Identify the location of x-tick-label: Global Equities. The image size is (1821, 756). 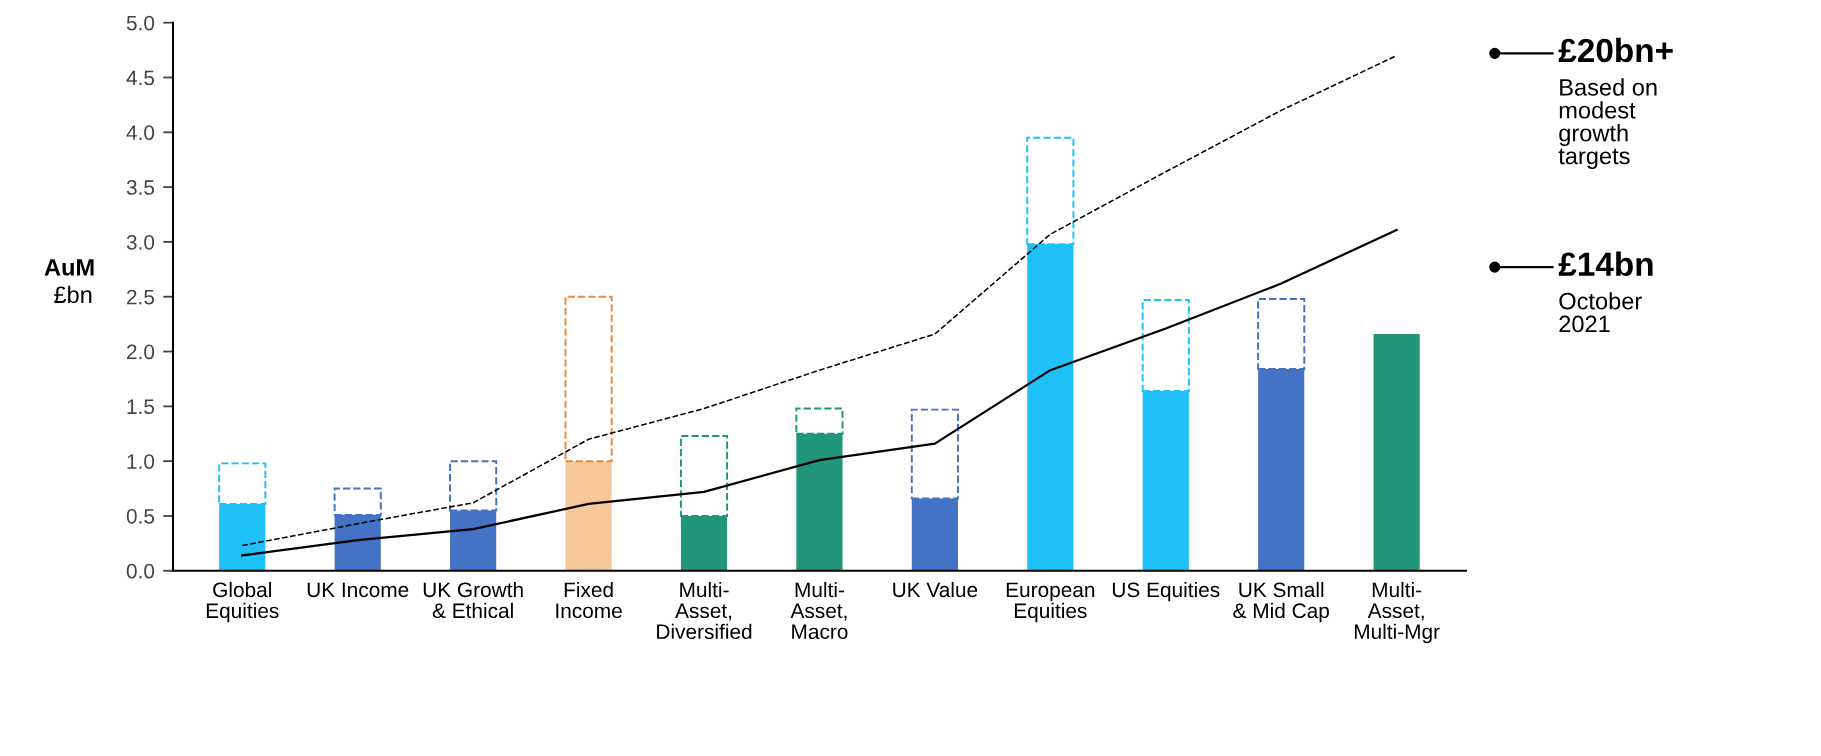
(242, 602).